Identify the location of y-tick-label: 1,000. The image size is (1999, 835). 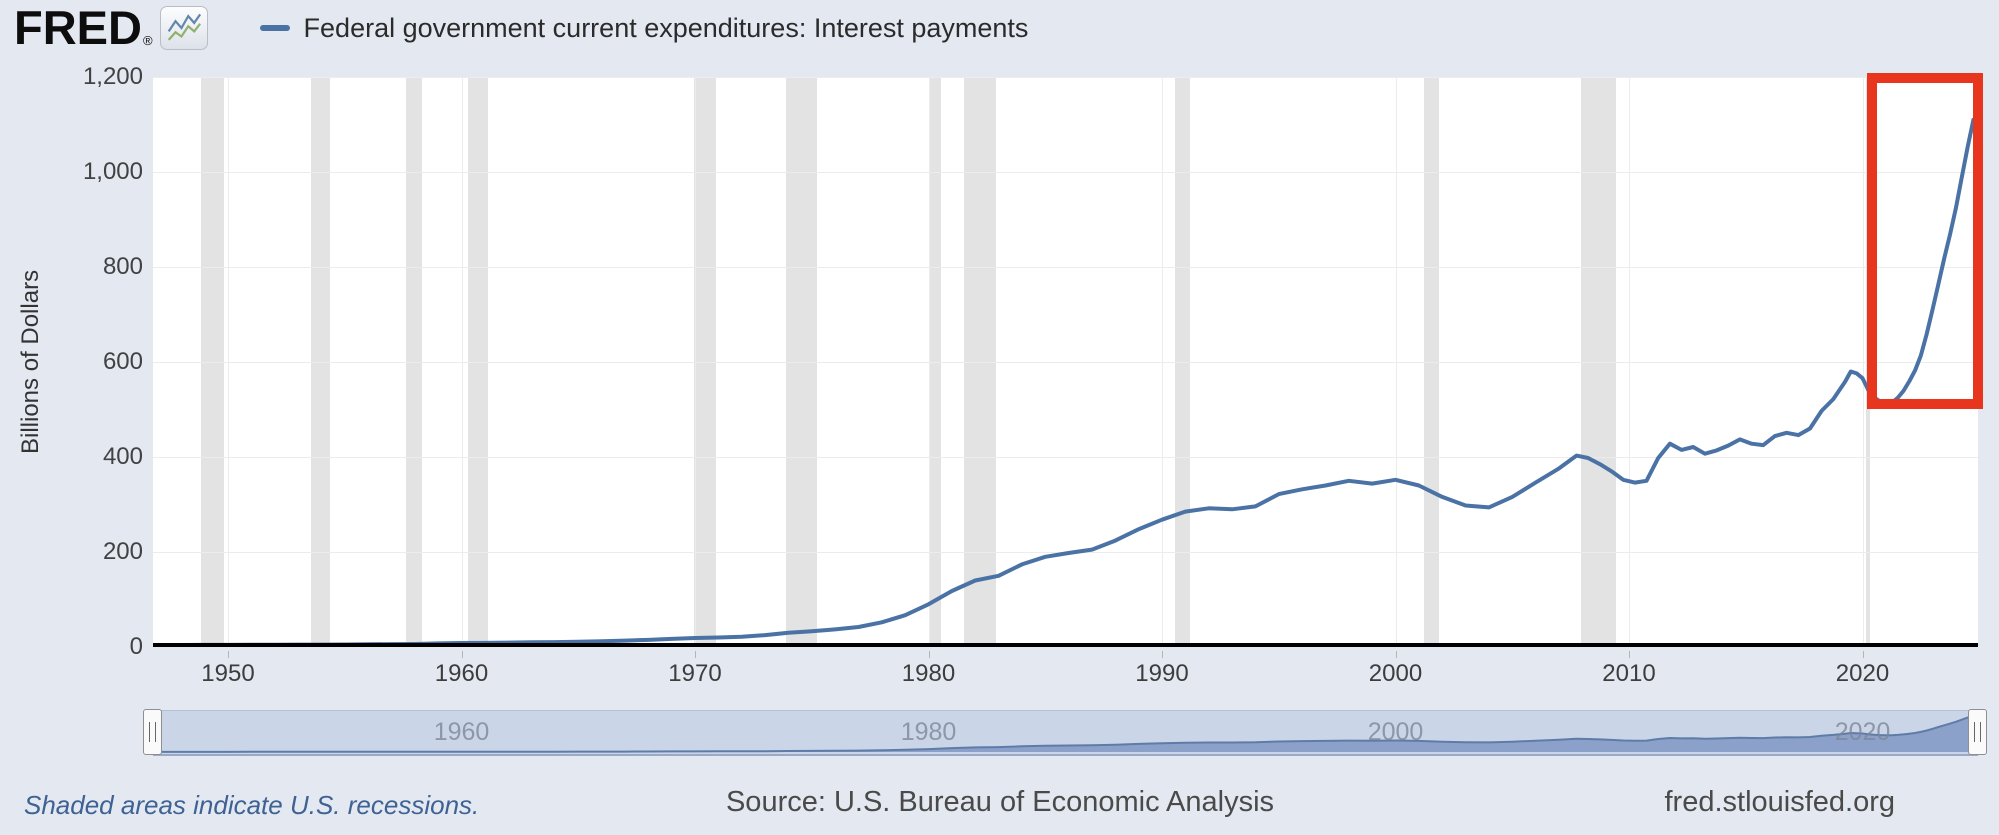
(112, 171).